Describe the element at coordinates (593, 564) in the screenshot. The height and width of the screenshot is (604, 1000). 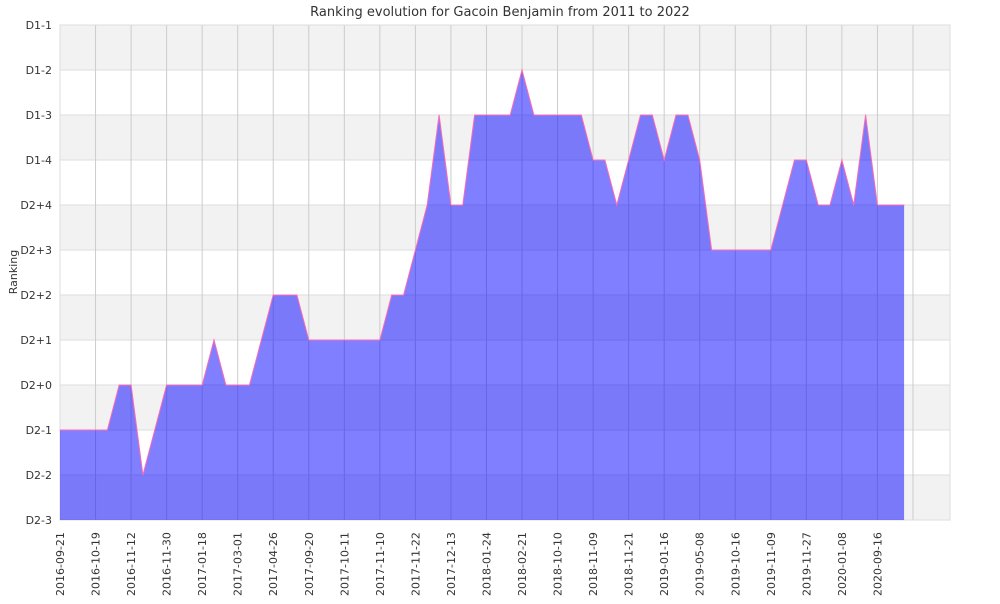
I see `x-tick-label: 2018-11-09` at that location.